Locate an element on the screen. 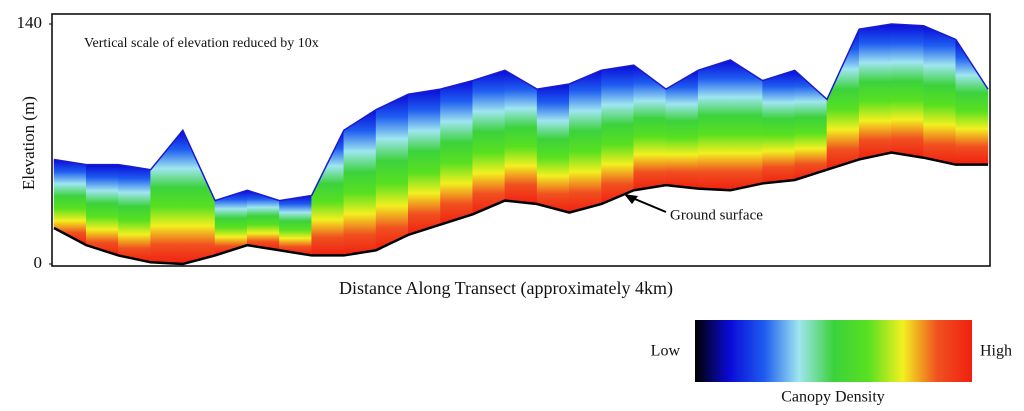 This screenshot has height=411, width=1024. colorbar-high: High is located at coordinates (996, 351).